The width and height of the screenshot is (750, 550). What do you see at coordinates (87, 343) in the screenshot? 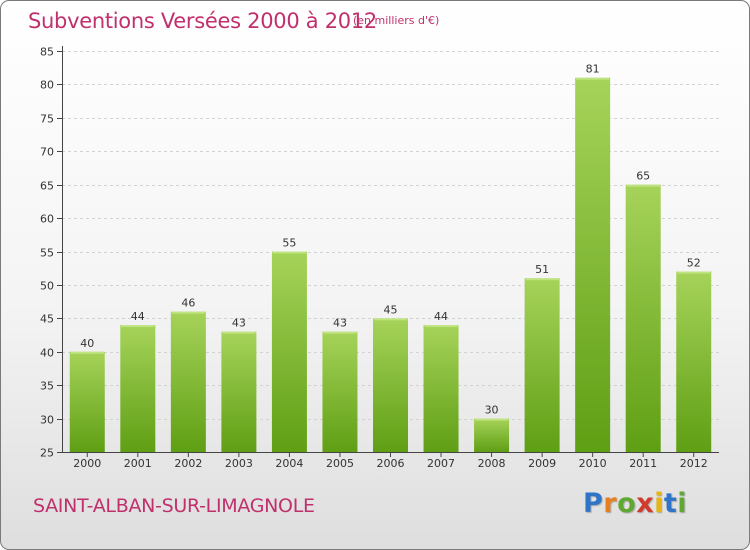
I see `data-label: 40` at bounding box center [87, 343].